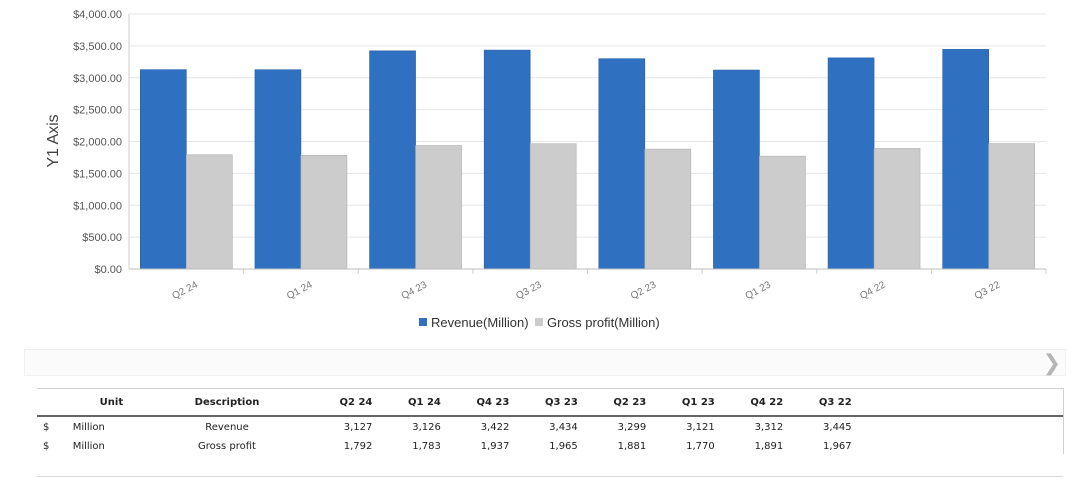 The image size is (1080, 482). Describe the element at coordinates (102, 238) in the screenshot. I see `y-tick-label: $500.00` at that location.